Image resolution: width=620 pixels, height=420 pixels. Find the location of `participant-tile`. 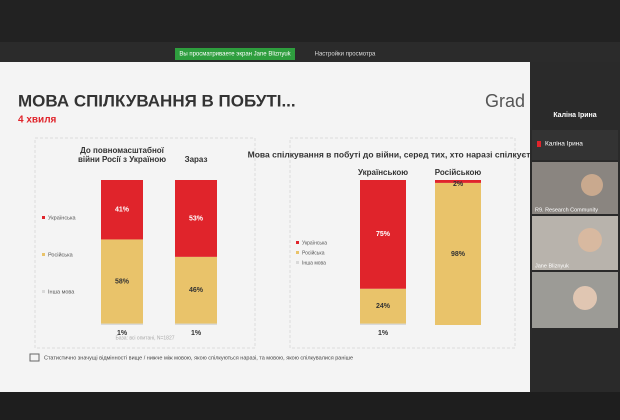

participant-tile is located at coordinates (575, 145).